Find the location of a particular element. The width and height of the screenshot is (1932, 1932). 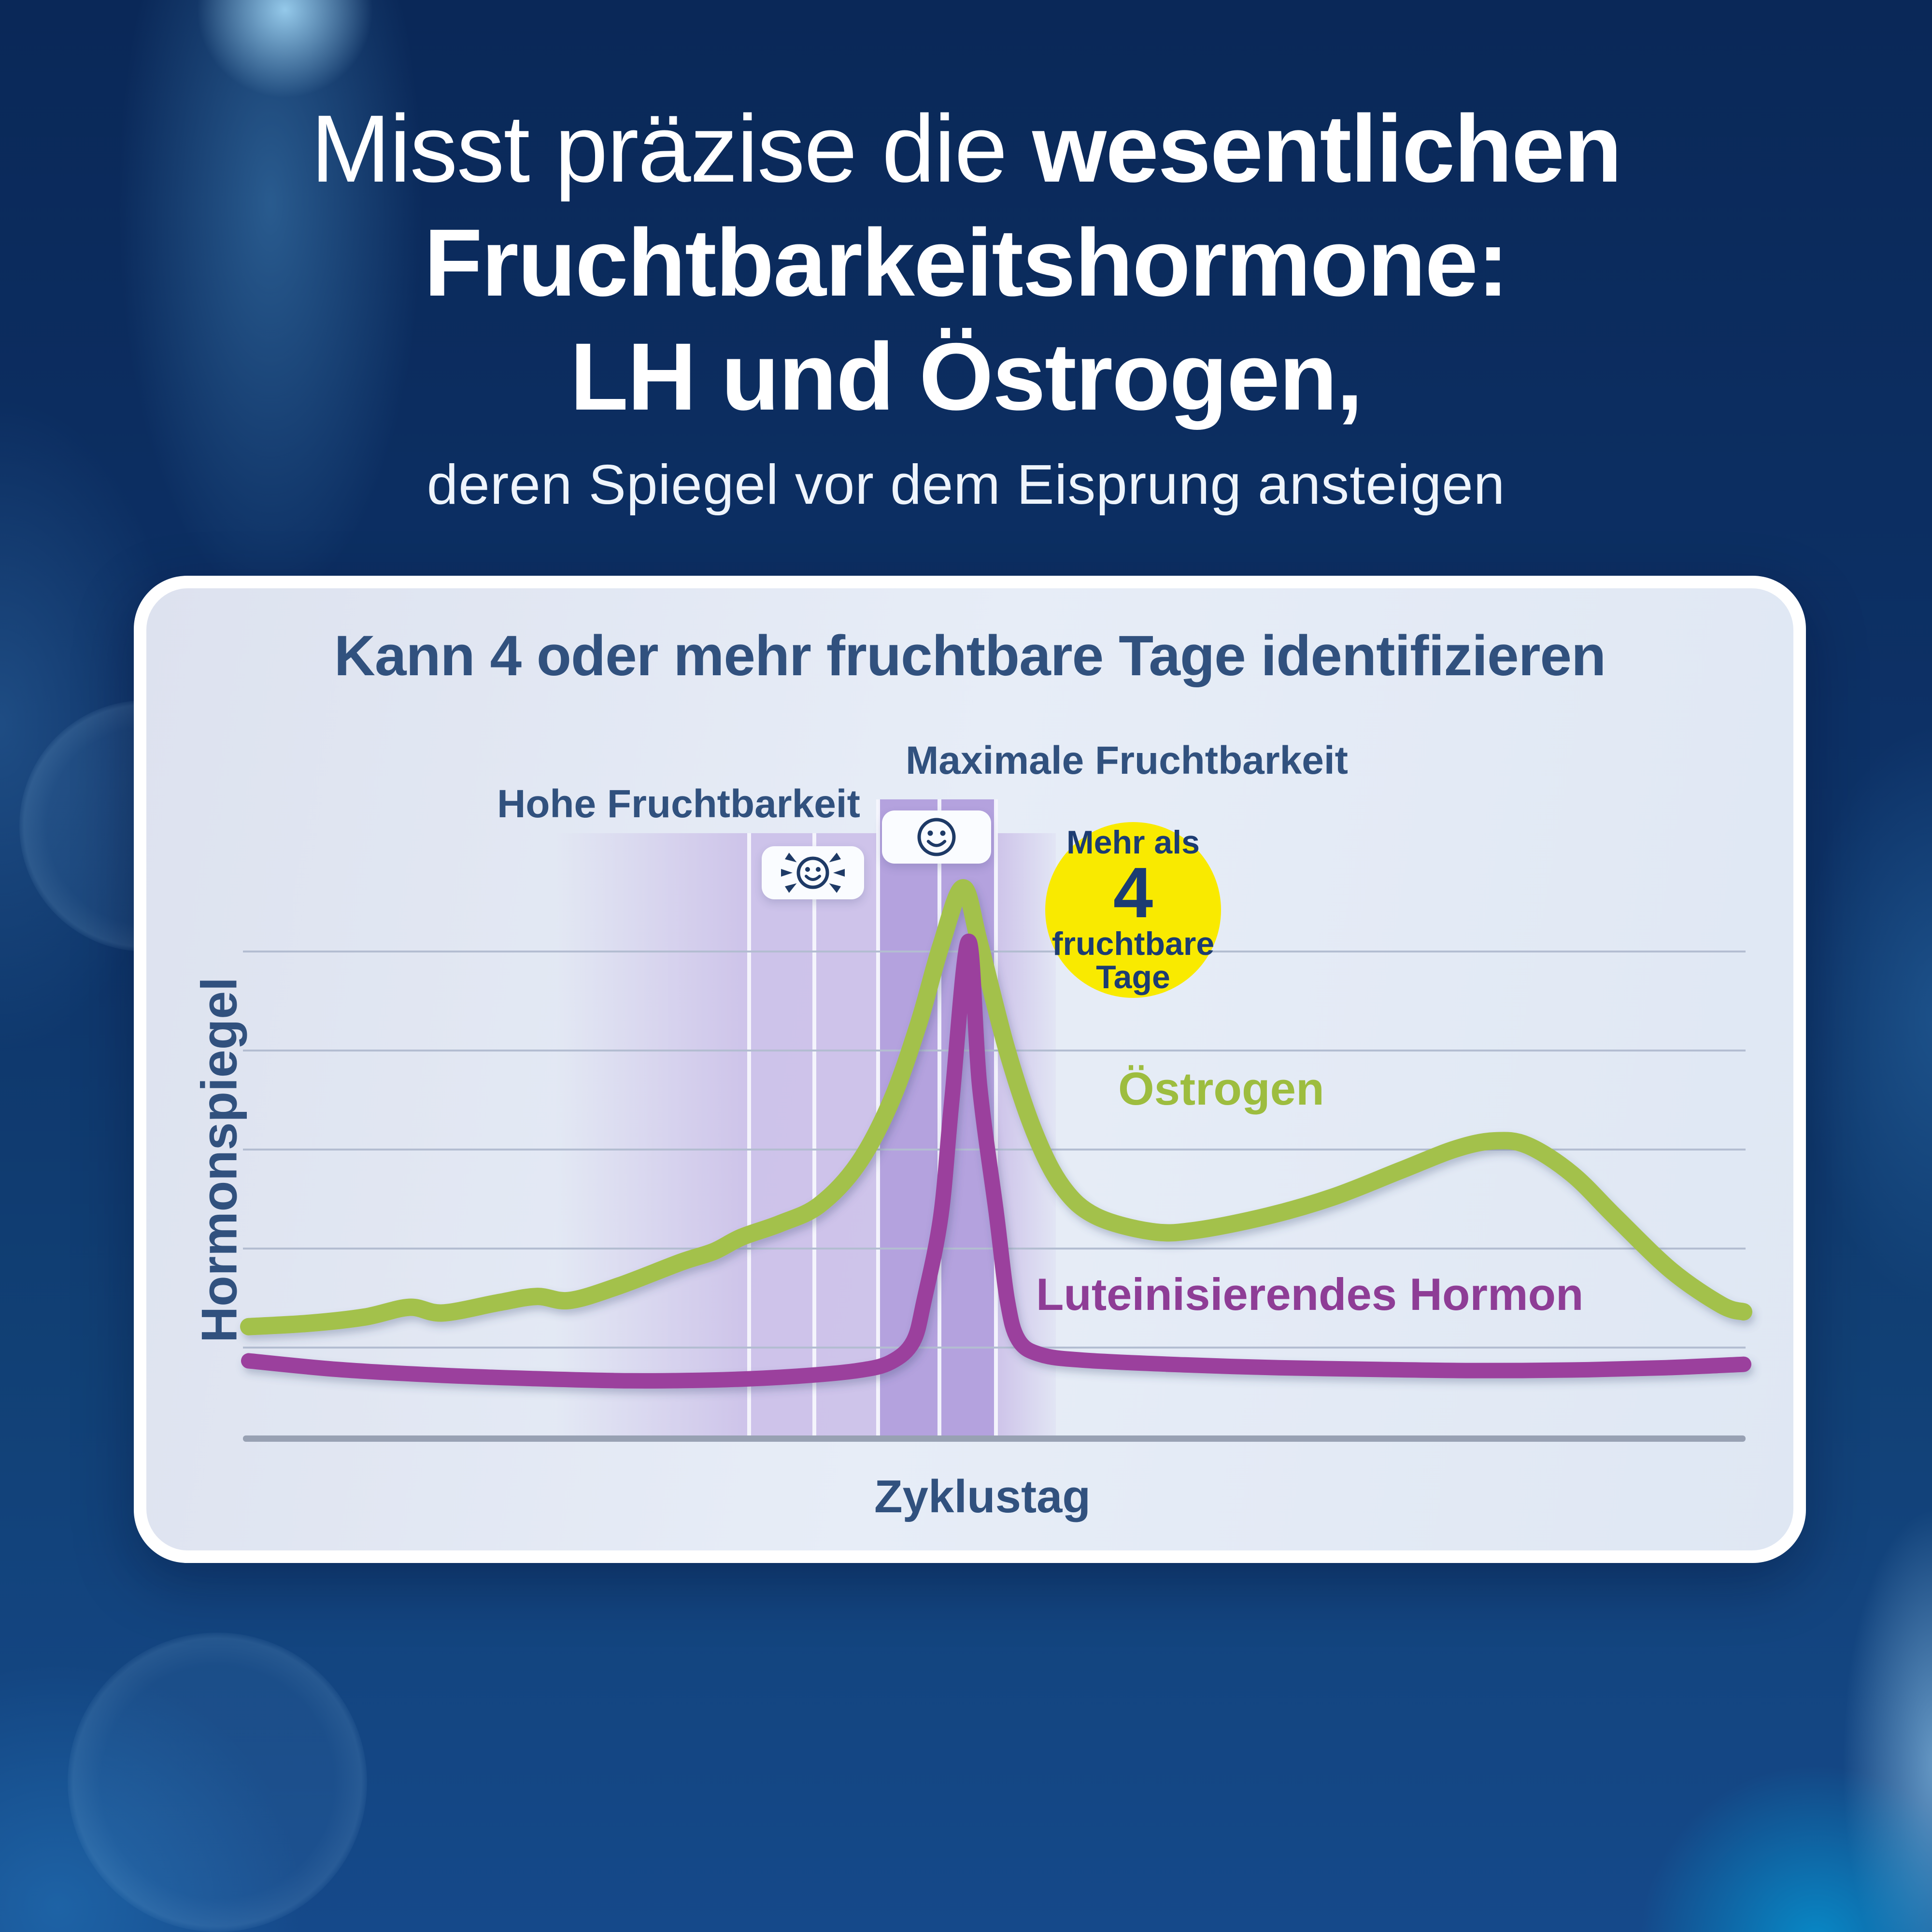

peak-fertility-chip is located at coordinates (936, 837).